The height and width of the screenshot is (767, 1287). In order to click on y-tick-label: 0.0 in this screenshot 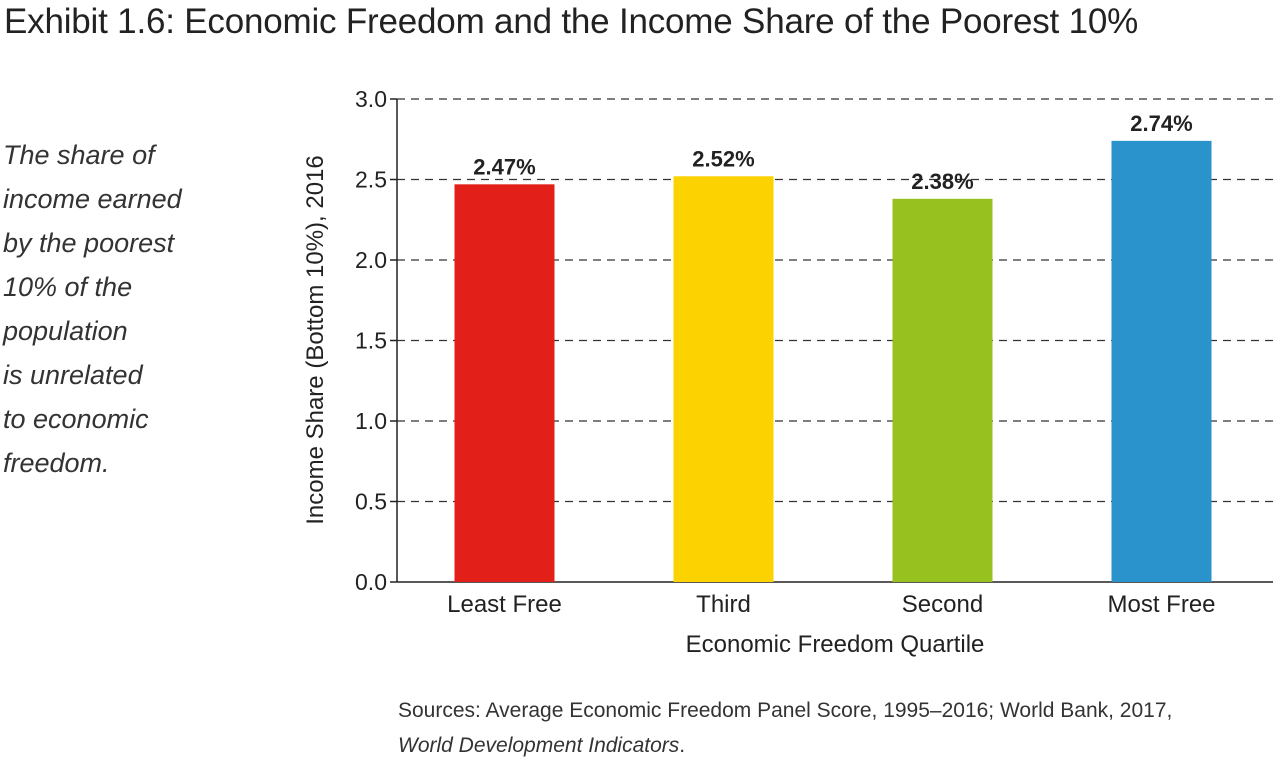, I will do `click(371, 582)`.